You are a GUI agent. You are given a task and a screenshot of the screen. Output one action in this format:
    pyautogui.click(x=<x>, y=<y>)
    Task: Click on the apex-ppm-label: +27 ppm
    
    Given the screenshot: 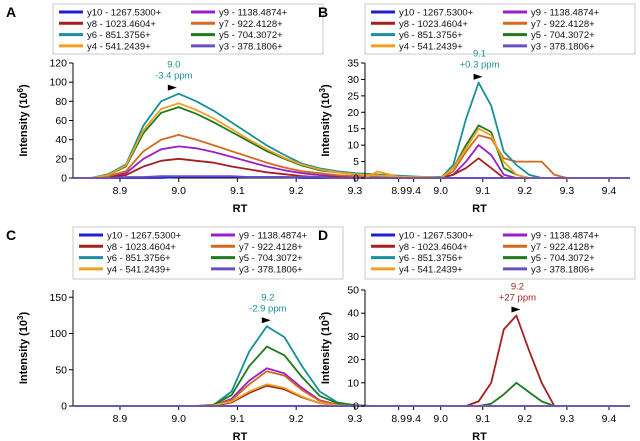 What is the action you would take?
    pyautogui.click(x=517, y=298)
    